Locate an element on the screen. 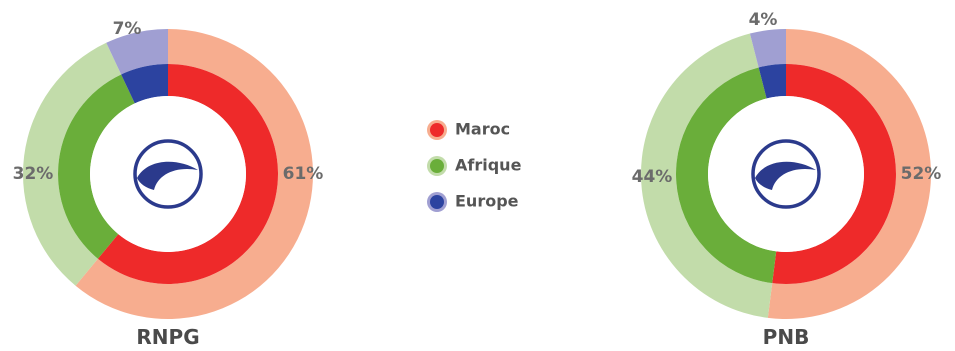 The height and width of the screenshot is (351, 955). chart-title: PNB is located at coordinates (786, 337).